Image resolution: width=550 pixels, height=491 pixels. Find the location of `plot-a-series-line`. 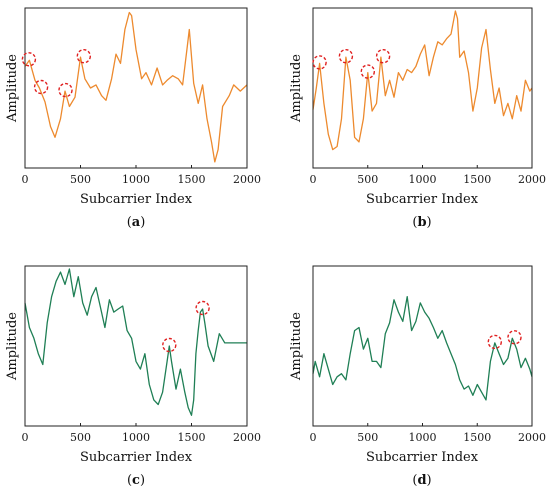

plot-a-series-line is located at coordinates (136, 87).